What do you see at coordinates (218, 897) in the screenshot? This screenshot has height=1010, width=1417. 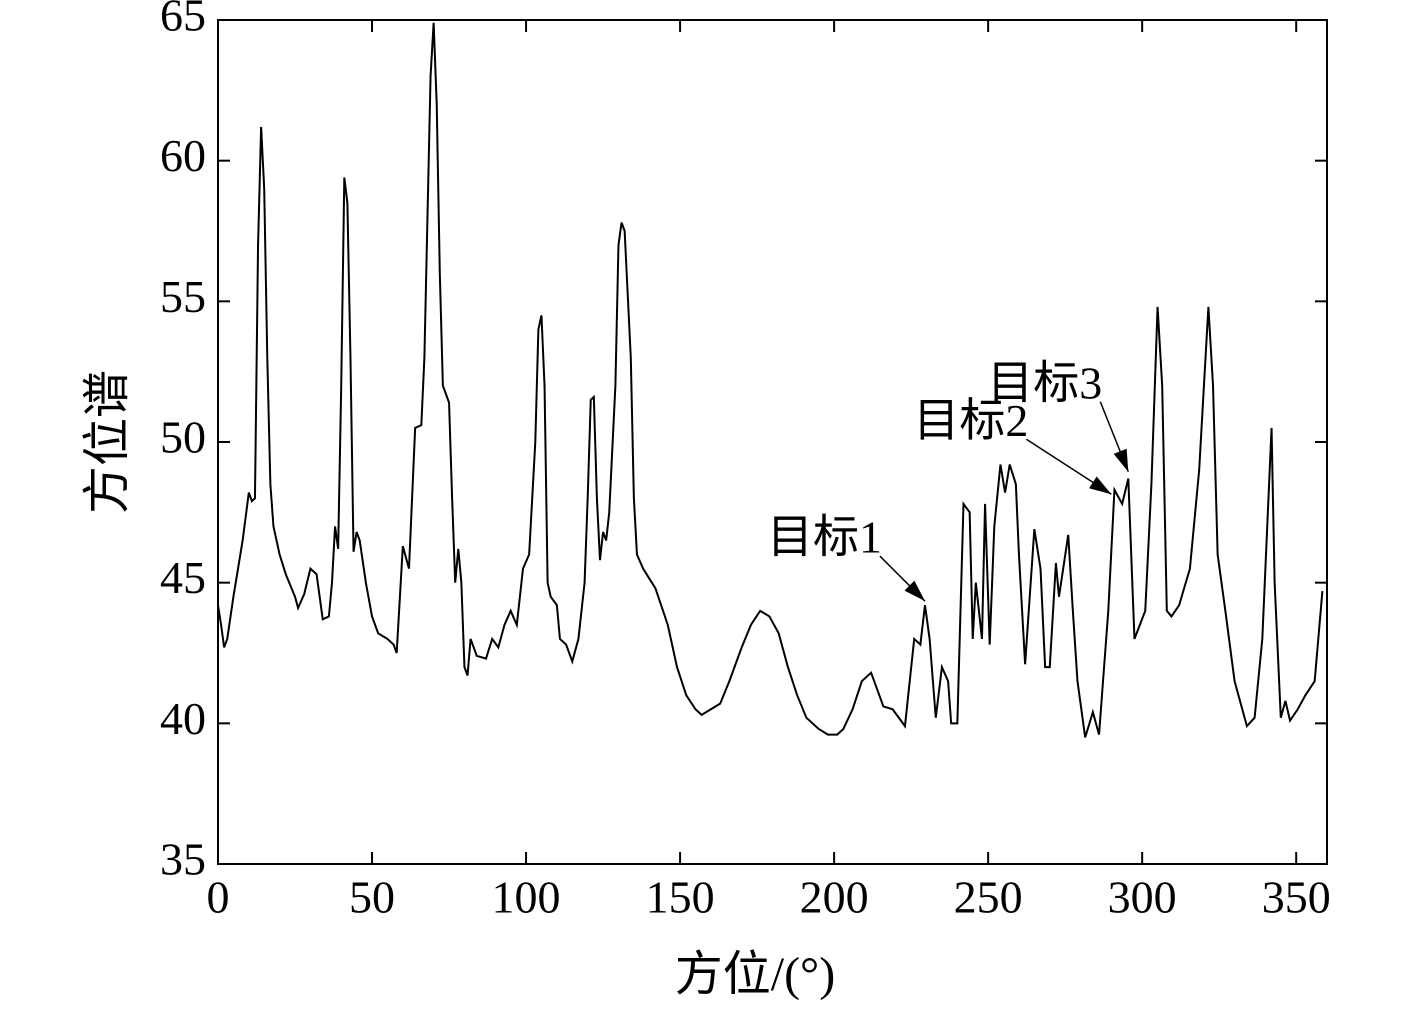 I see `x-tick-label: 0` at bounding box center [218, 897].